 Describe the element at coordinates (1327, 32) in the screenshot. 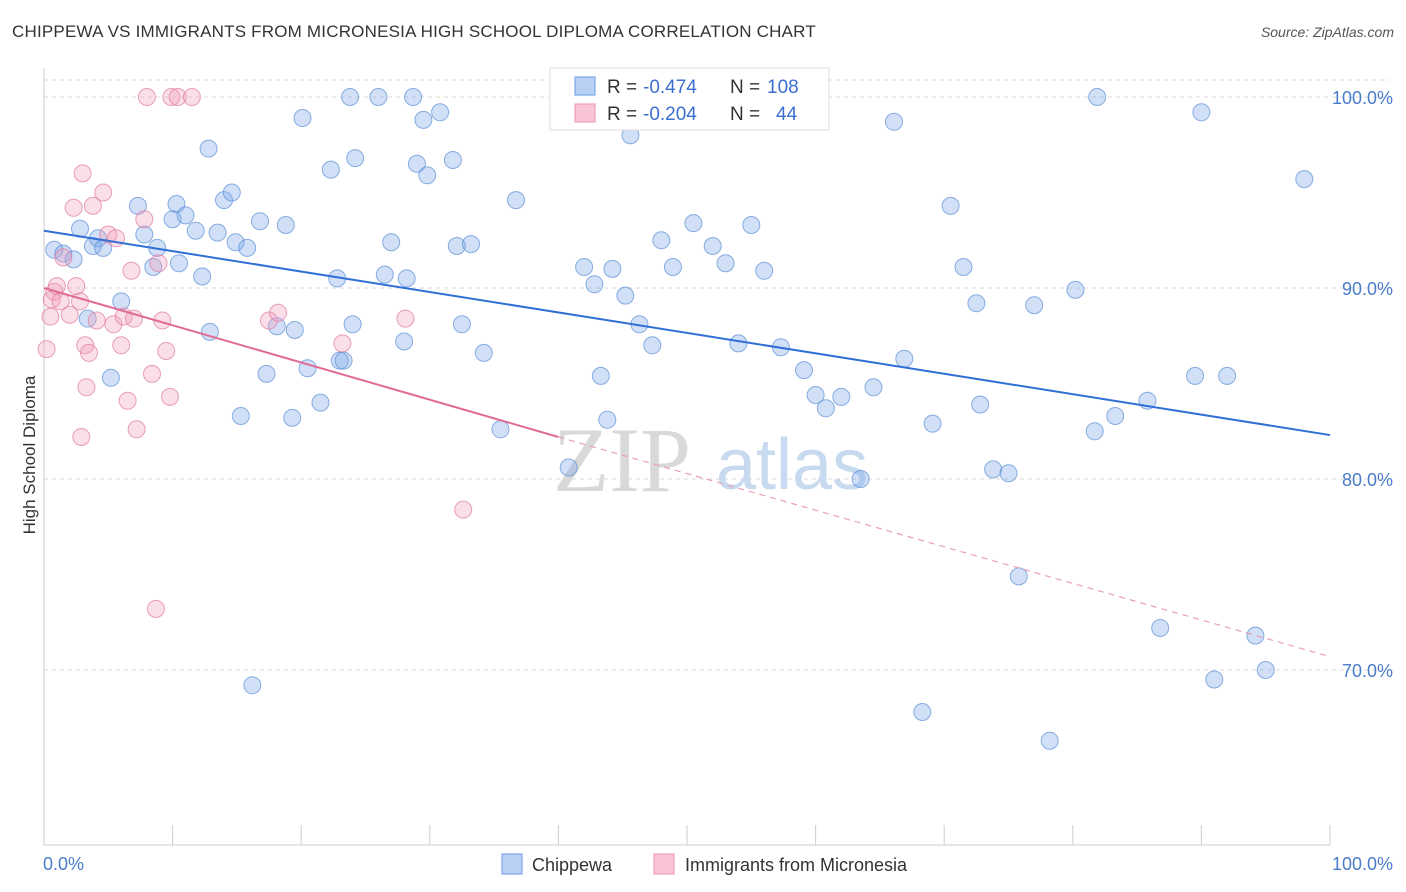

I see `source-label: Source: ZipAtlas.com` at that location.